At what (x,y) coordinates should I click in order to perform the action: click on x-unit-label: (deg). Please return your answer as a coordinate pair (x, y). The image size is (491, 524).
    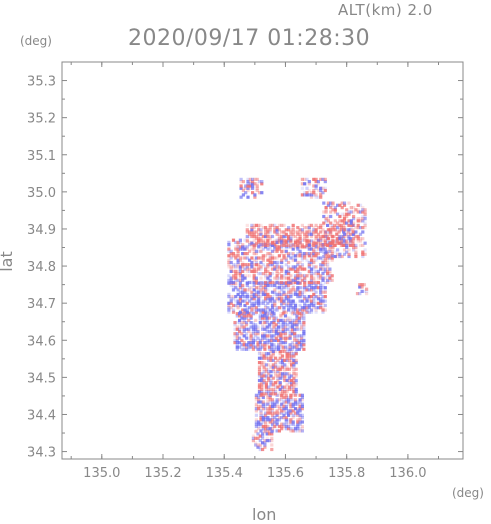
    Looking at the image, I should click on (468, 493).